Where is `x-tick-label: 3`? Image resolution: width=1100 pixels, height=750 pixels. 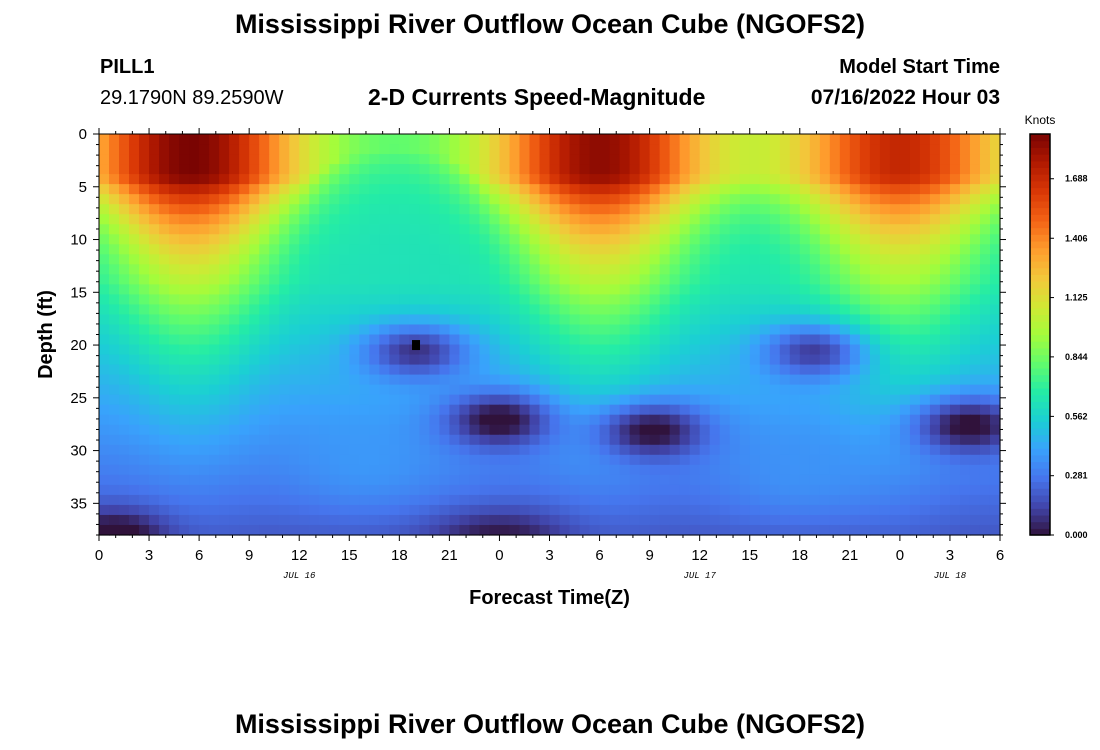 x-tick-label: 3 is located at coordinates (950, 555).